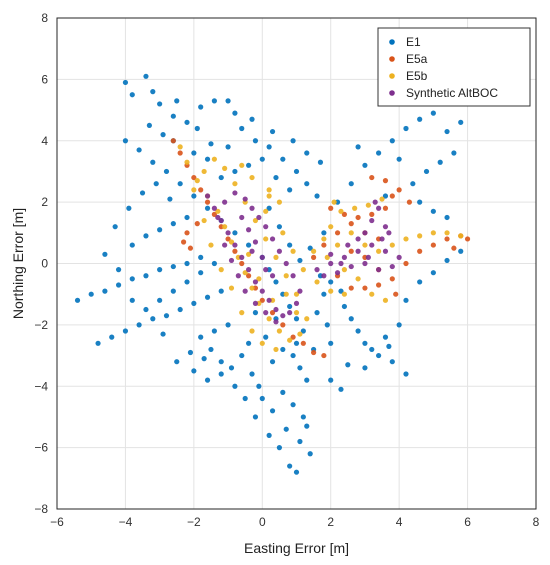  Describe the element at coordinates (41, 448) in the screenshot. I see `y-tick-label: −6` at that location.